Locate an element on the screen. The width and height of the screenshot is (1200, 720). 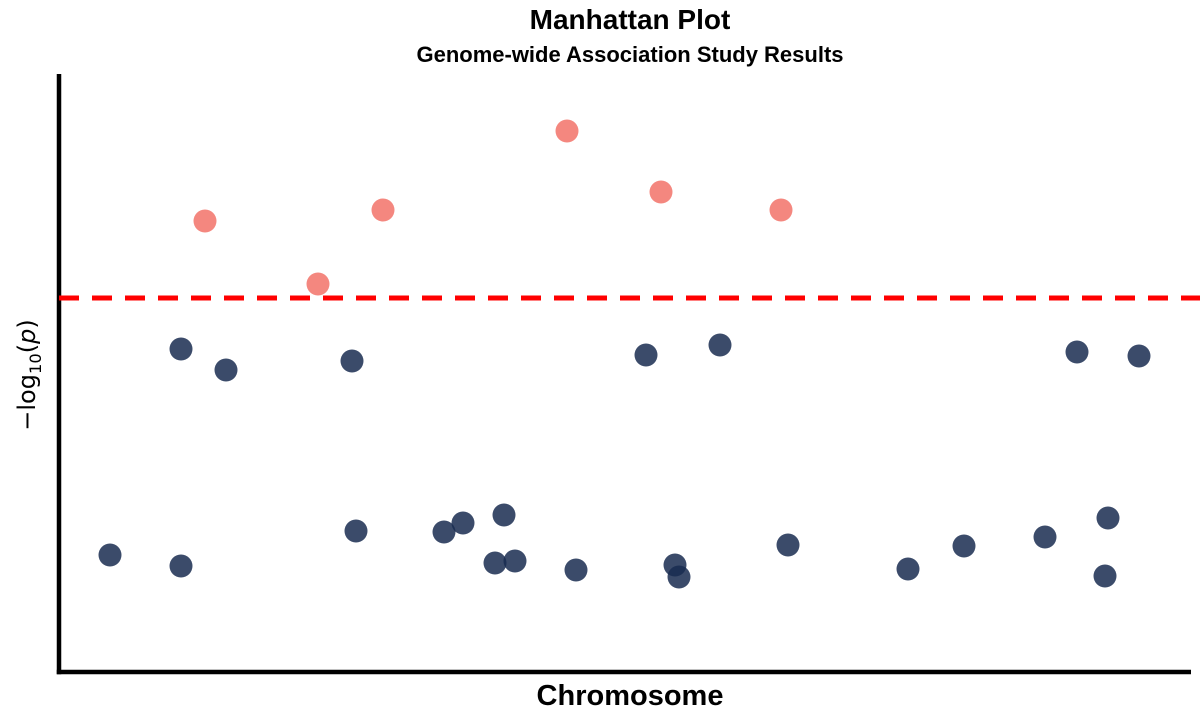
x-axis-label: Chromosome is located at coordinates (630, 696).